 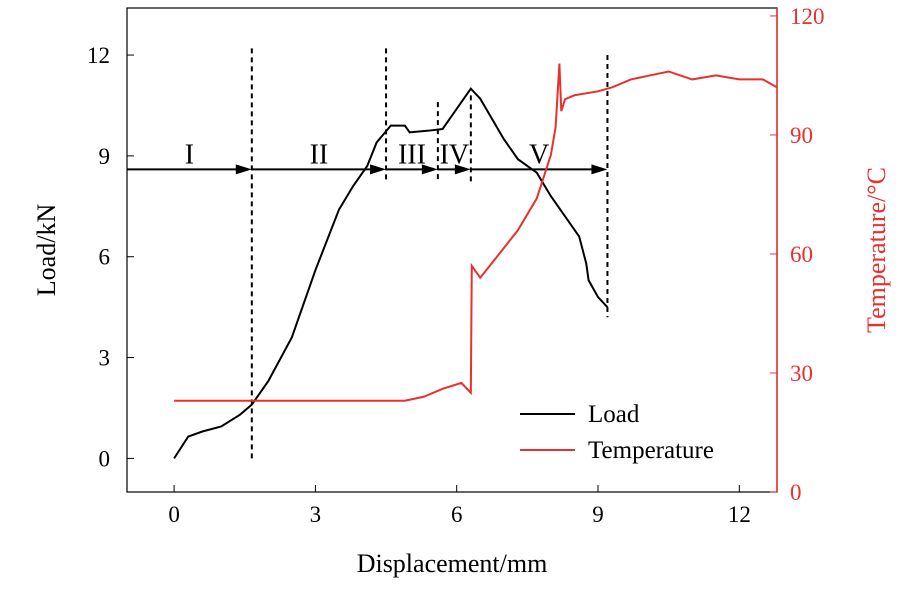 What do you see at coordinates (46, 250) in the screenshot?
I see `y-axis-label: Load/kN` at bounding box center [46, 250].